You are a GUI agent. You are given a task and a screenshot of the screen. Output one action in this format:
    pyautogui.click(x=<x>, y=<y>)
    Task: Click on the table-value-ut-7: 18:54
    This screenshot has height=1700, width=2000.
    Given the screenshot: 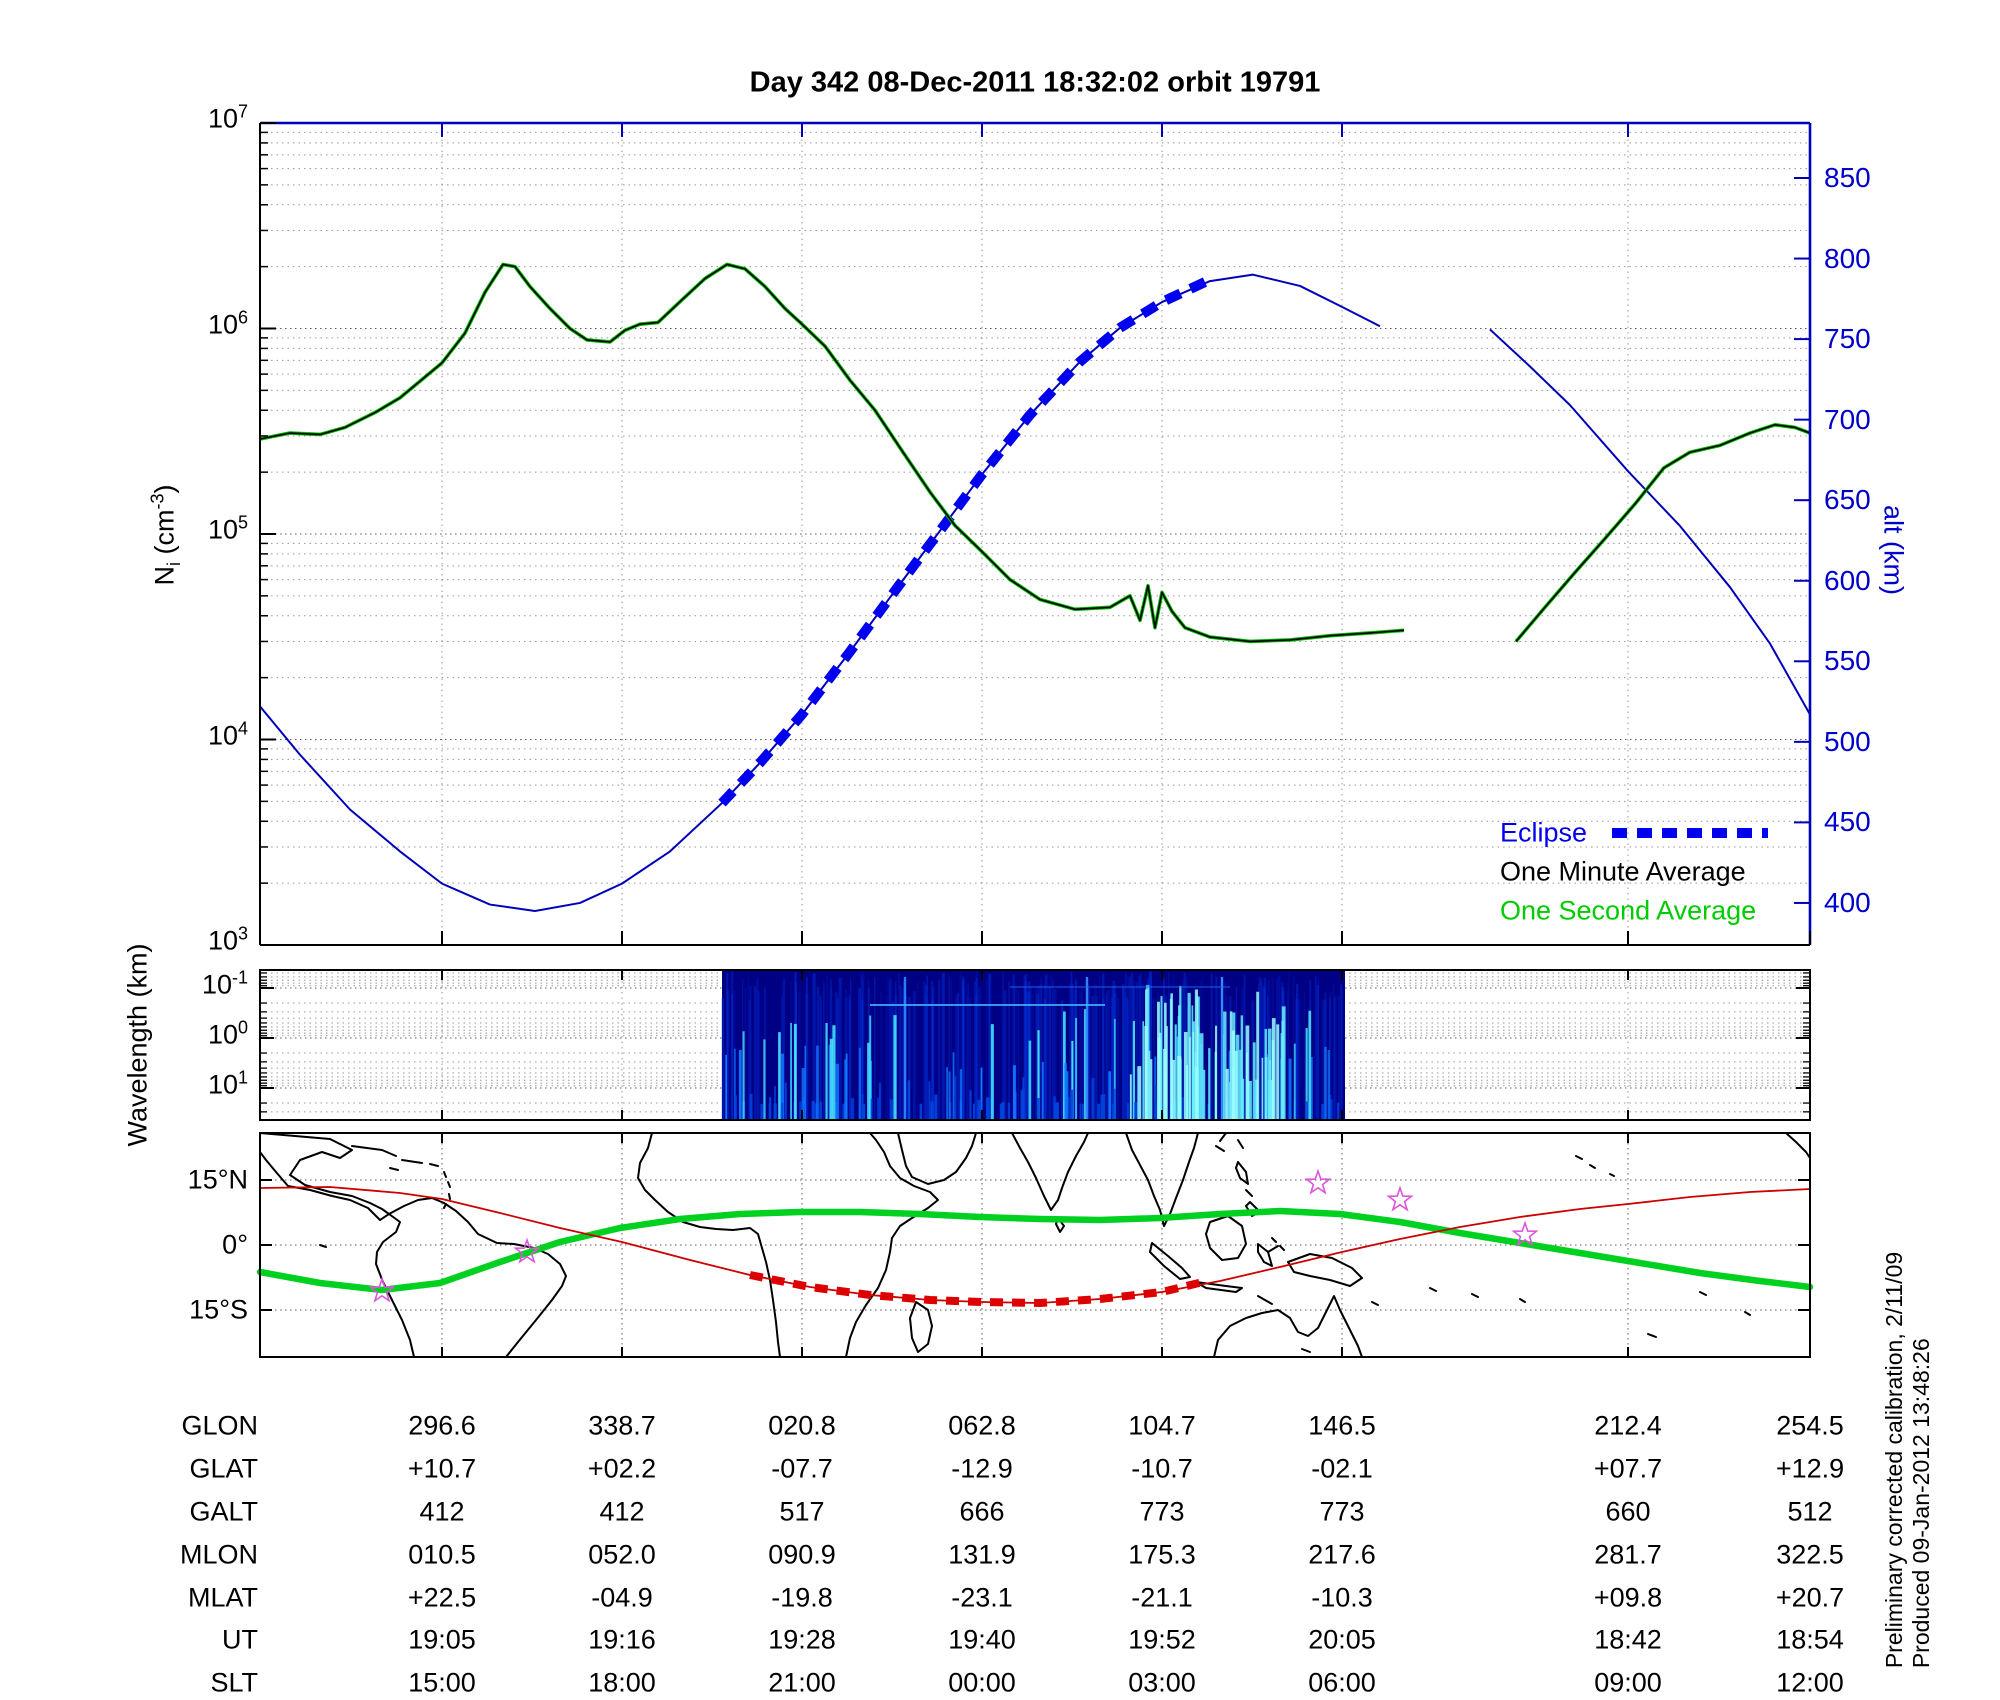 What is the action you would take?
    pyautogui.click(x=1810, y=1639)
    